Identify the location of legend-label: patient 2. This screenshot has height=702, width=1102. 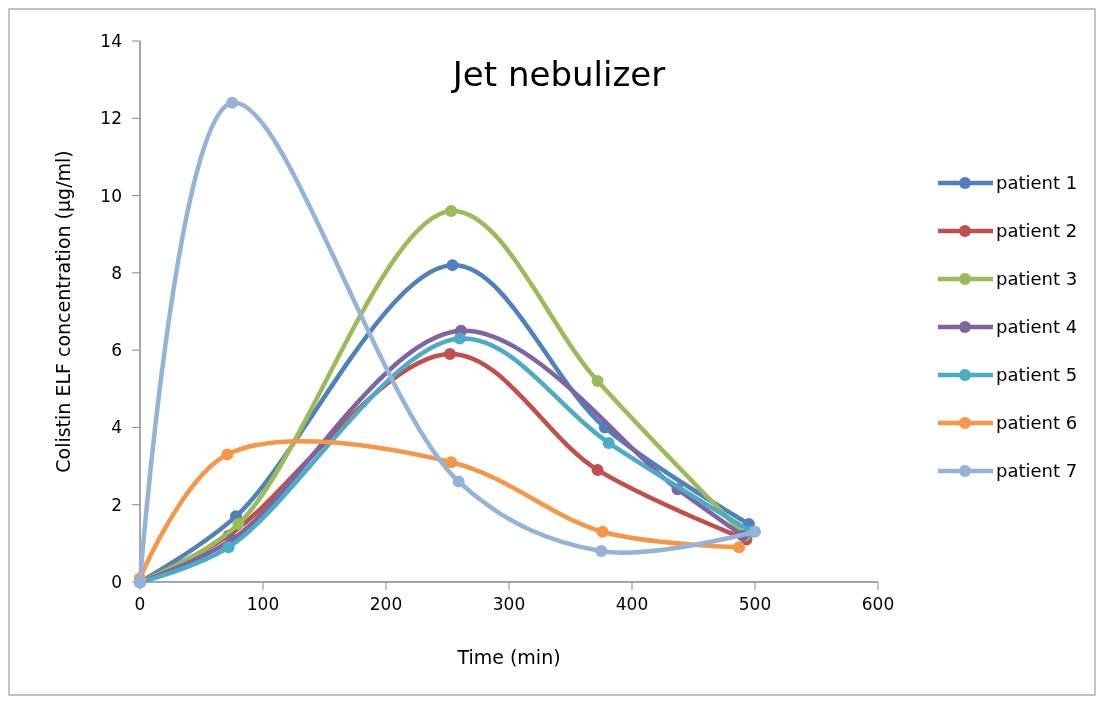
(1037, 231).